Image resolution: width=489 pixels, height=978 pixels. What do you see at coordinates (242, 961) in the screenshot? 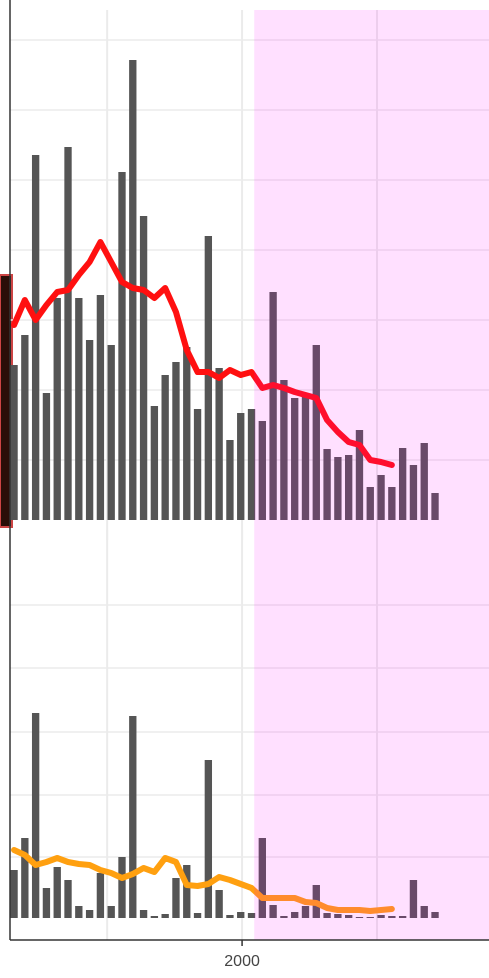
I see `x-tick-label: 2000` at bounding box center [242, 961].